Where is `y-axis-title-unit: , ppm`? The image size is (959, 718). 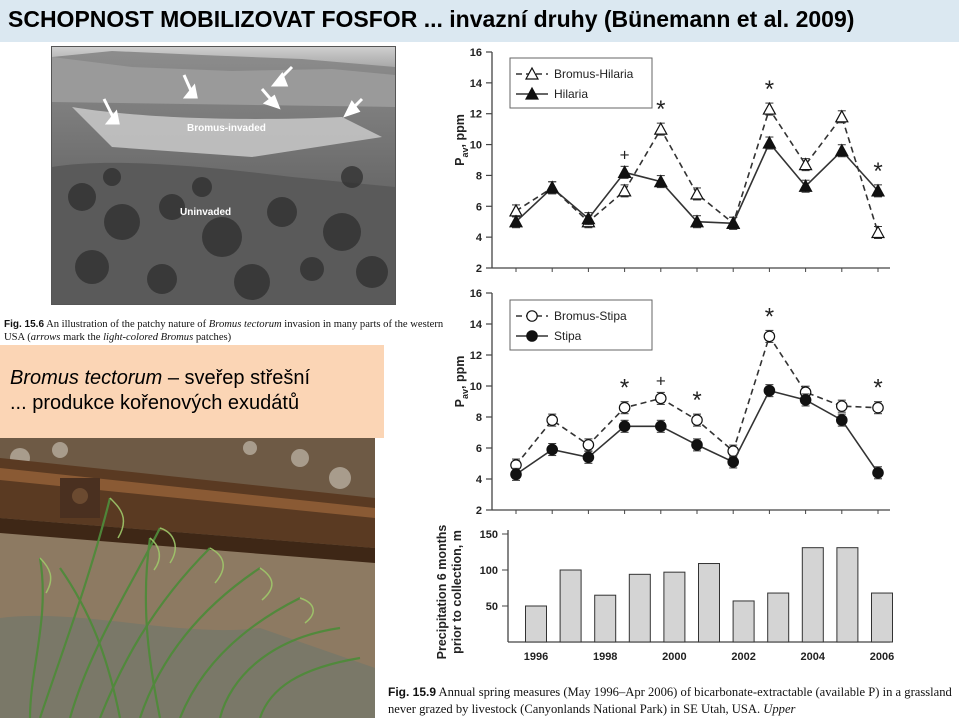
y-axis-title-unit: , ppm is located at coordinates (460, 372).